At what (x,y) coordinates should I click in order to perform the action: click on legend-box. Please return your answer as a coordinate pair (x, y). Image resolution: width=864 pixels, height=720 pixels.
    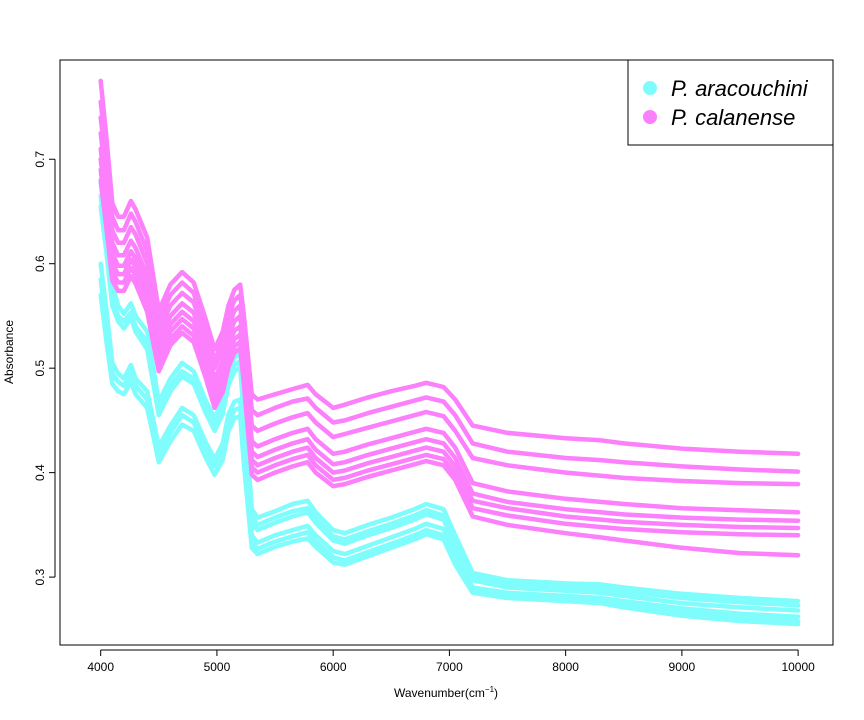
    Looking at the image, I should click on (730, 102).